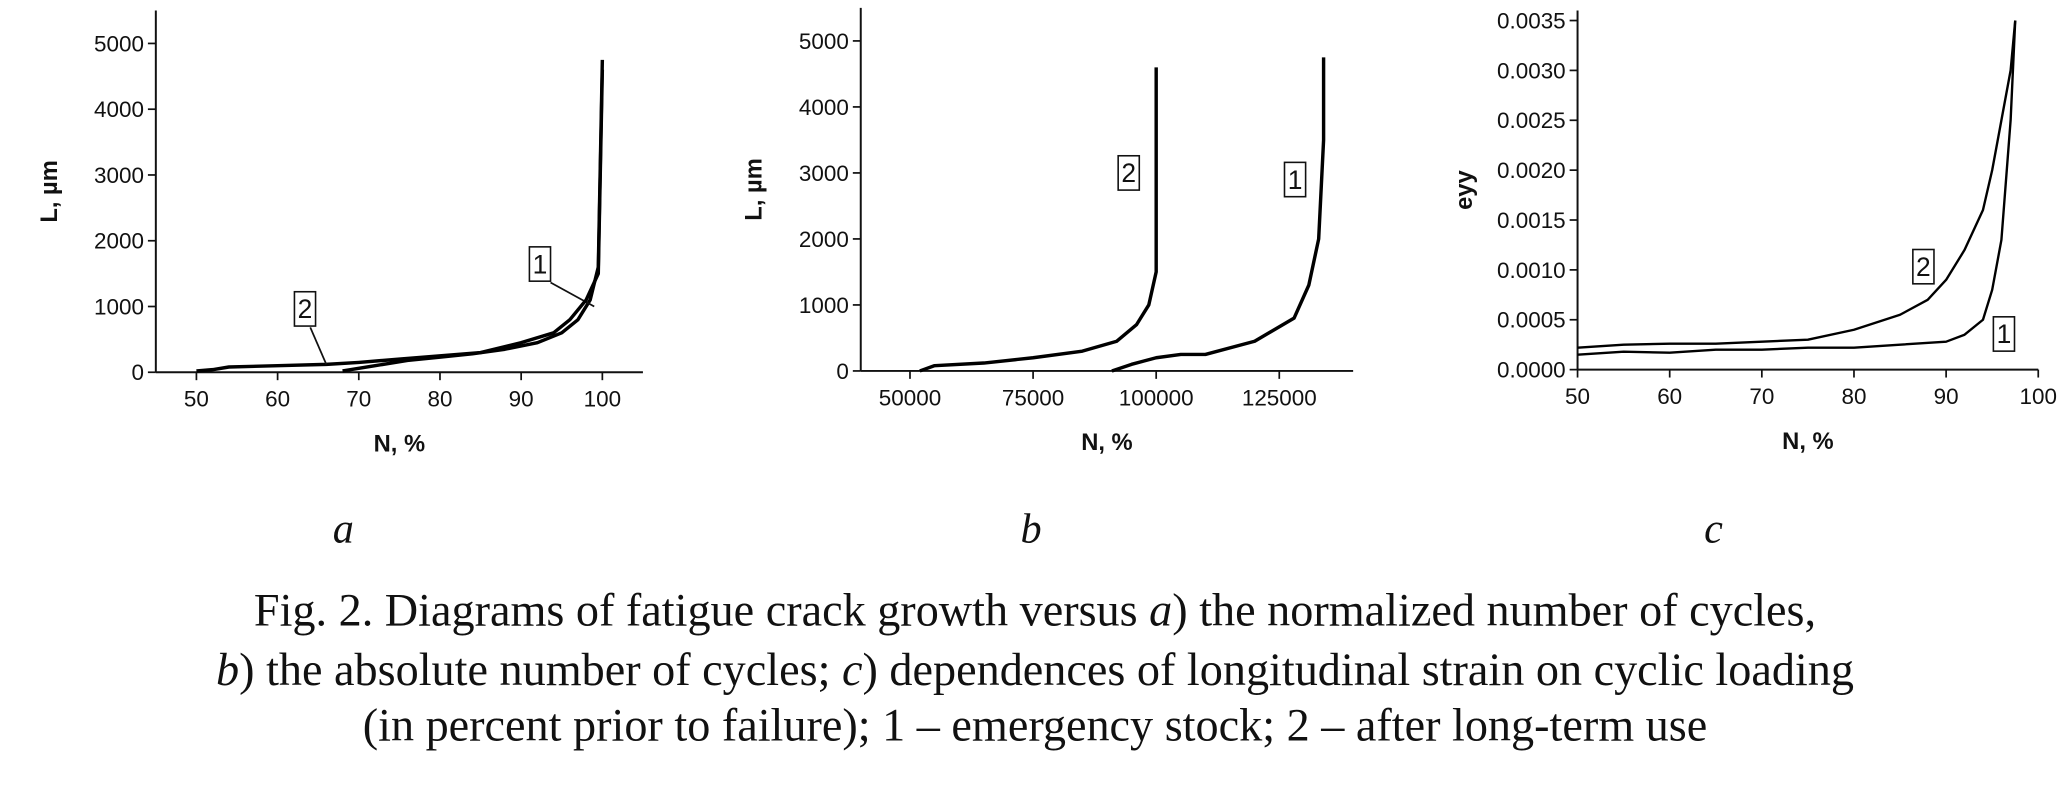 The width and height of the screenshot is (2070, 810). I want to click on panel-label: c, so click(1713, 529).